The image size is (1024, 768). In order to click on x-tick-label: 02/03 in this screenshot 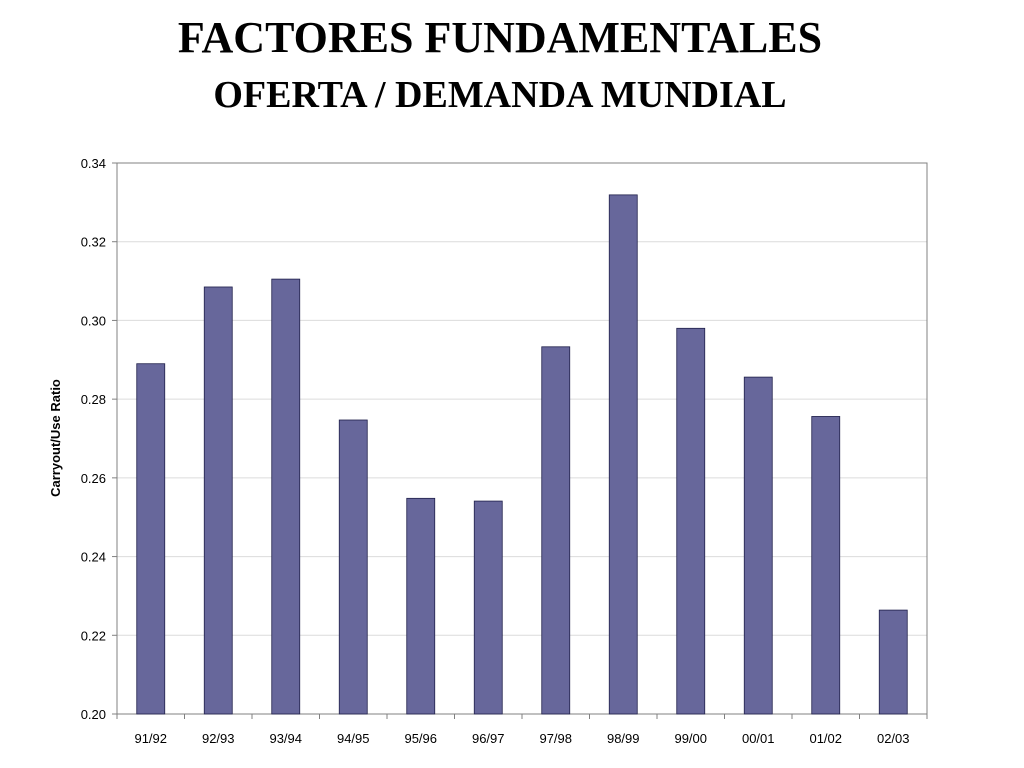, I will do `click(893, 738)`.